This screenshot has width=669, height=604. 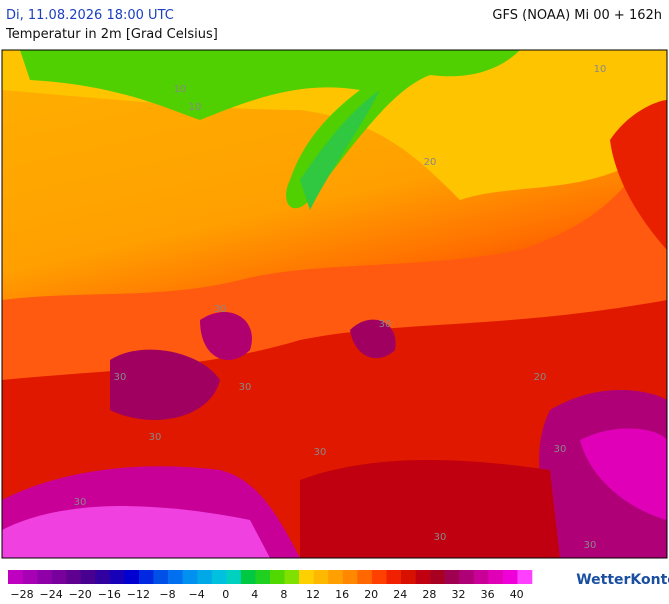 I want to click on colorbar-label: 24, so click(x=400, y=594).